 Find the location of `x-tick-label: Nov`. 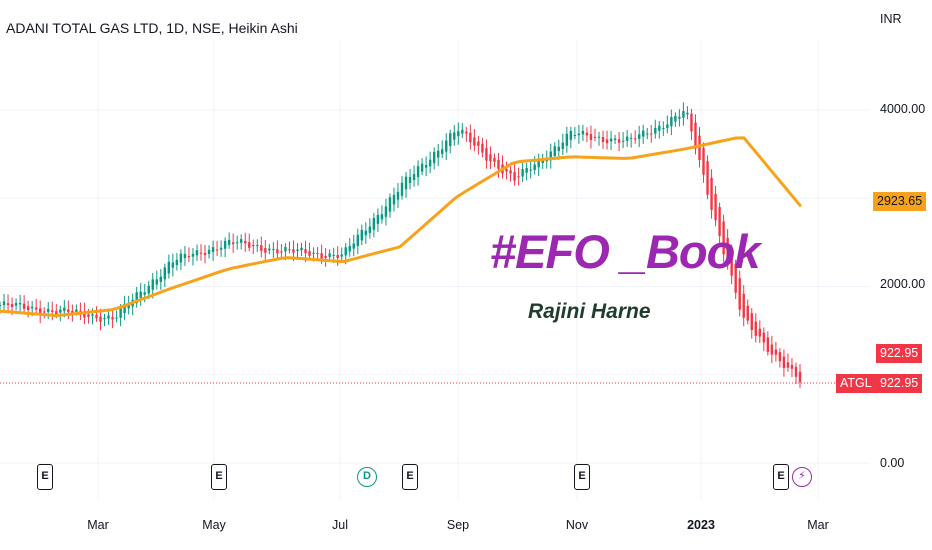

x-tick-label: Nov is located at coordinates (577, 525).